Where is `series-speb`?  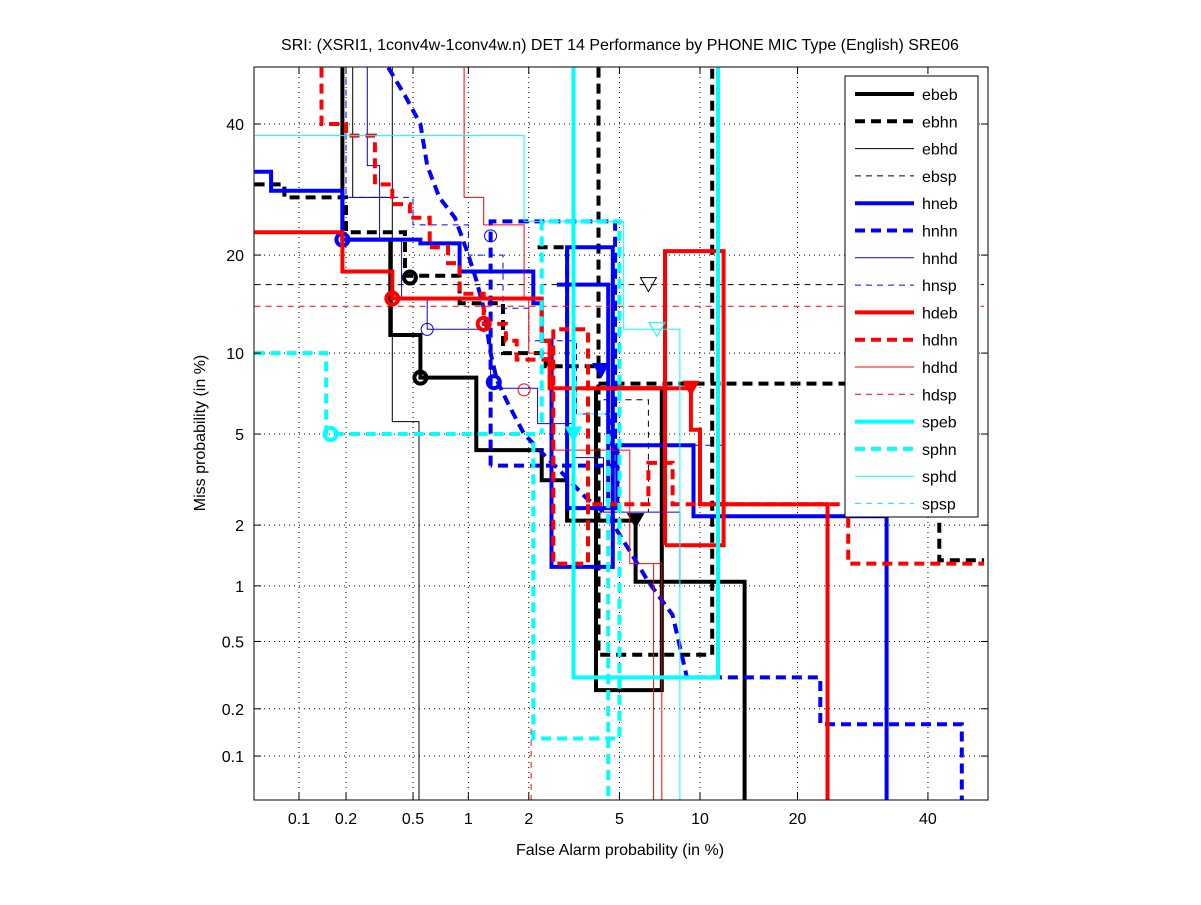
series-speb is located at coordinates (642, 373).